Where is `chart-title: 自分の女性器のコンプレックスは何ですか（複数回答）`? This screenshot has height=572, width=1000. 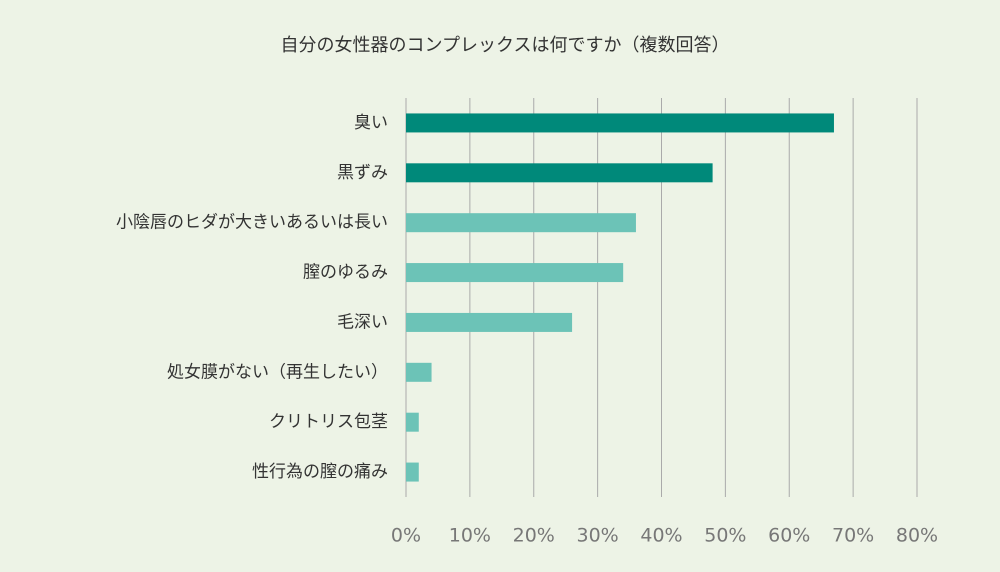
chart-title: 自分の女性器のコンプレックスは何ですか（複数回答） is located at coordinates (505, 45).